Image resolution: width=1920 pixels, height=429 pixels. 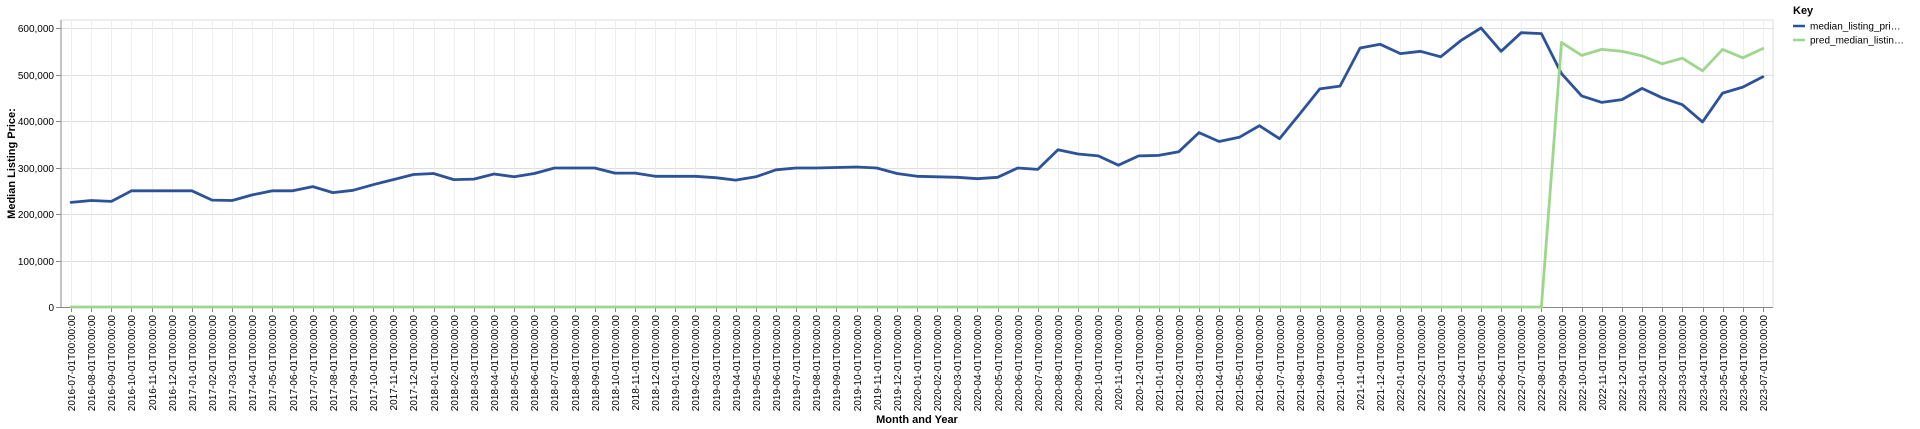 What do you see at coordinates (1140, 363) in the screenshot?
I see `x-tick-label: 2020-12-01T00:00:00` at bounding box center [1140, 363].